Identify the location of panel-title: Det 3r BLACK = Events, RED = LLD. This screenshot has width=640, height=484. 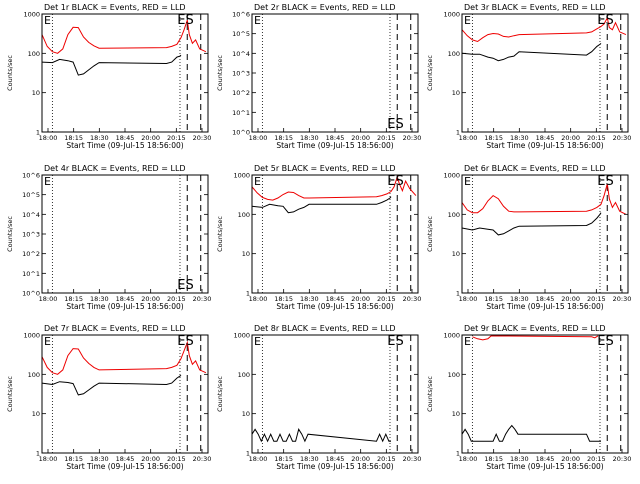
(535, 7).